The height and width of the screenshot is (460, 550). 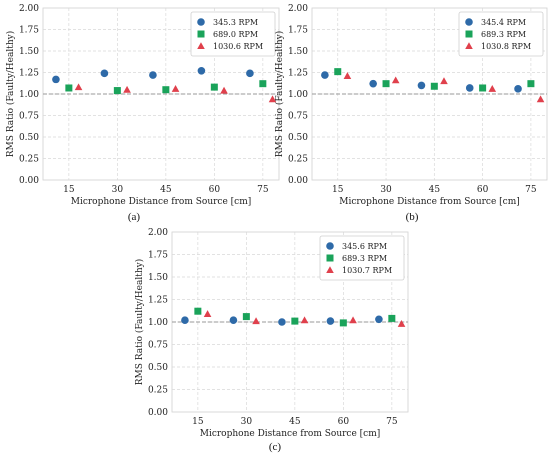 What do you see at coordinates (235, 22) in the screenshot?
I see `legend-entry-label: 345.3 RPM` at bounding box center [235, 22].